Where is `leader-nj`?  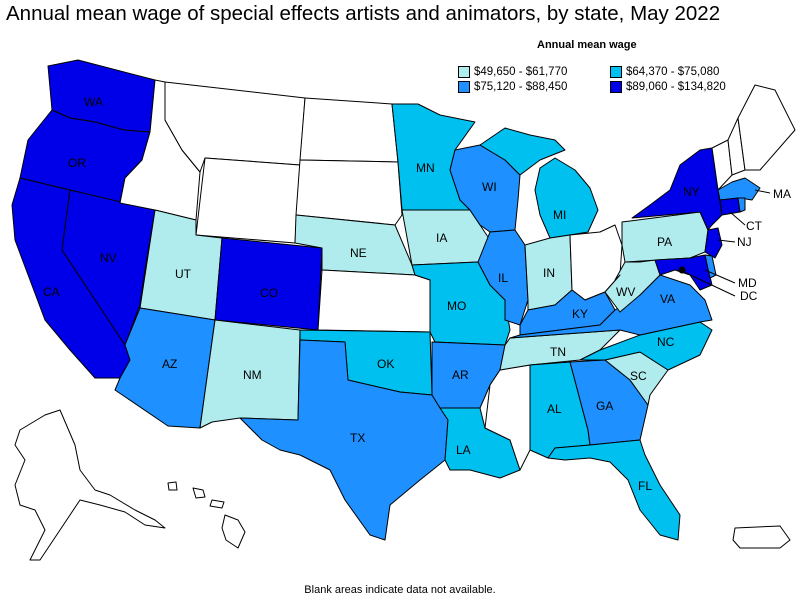
leader-nj is located at coordinates (726, 241).